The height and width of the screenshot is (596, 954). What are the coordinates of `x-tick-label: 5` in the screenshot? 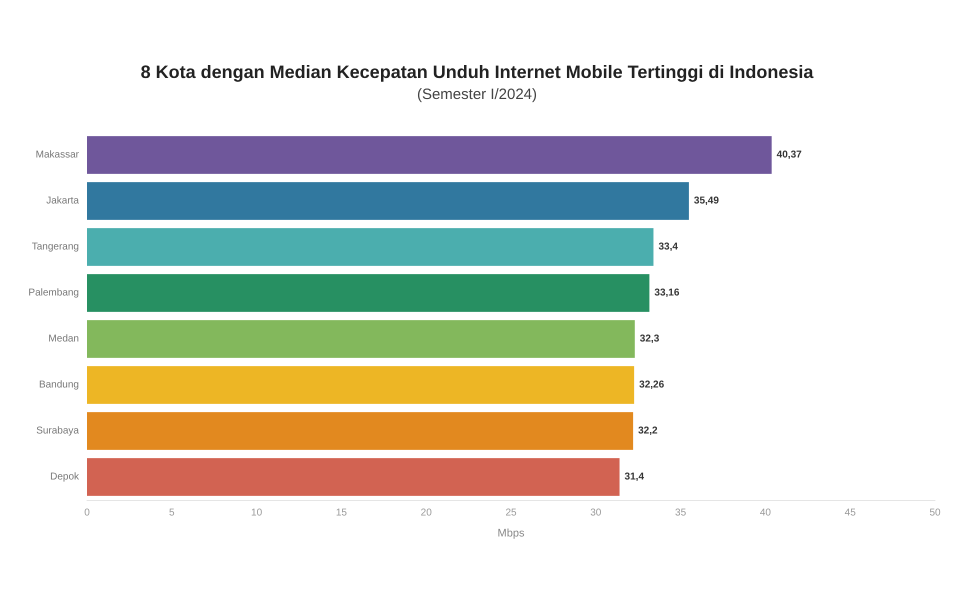 It's located at (172, 513).